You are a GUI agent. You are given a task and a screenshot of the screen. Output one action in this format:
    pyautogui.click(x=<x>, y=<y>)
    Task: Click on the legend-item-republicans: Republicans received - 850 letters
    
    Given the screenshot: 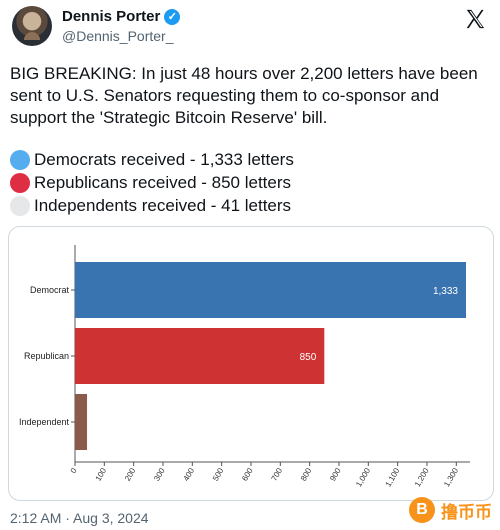 What is the action you would take?
    pyautogui.click(x=152, y=182)
    